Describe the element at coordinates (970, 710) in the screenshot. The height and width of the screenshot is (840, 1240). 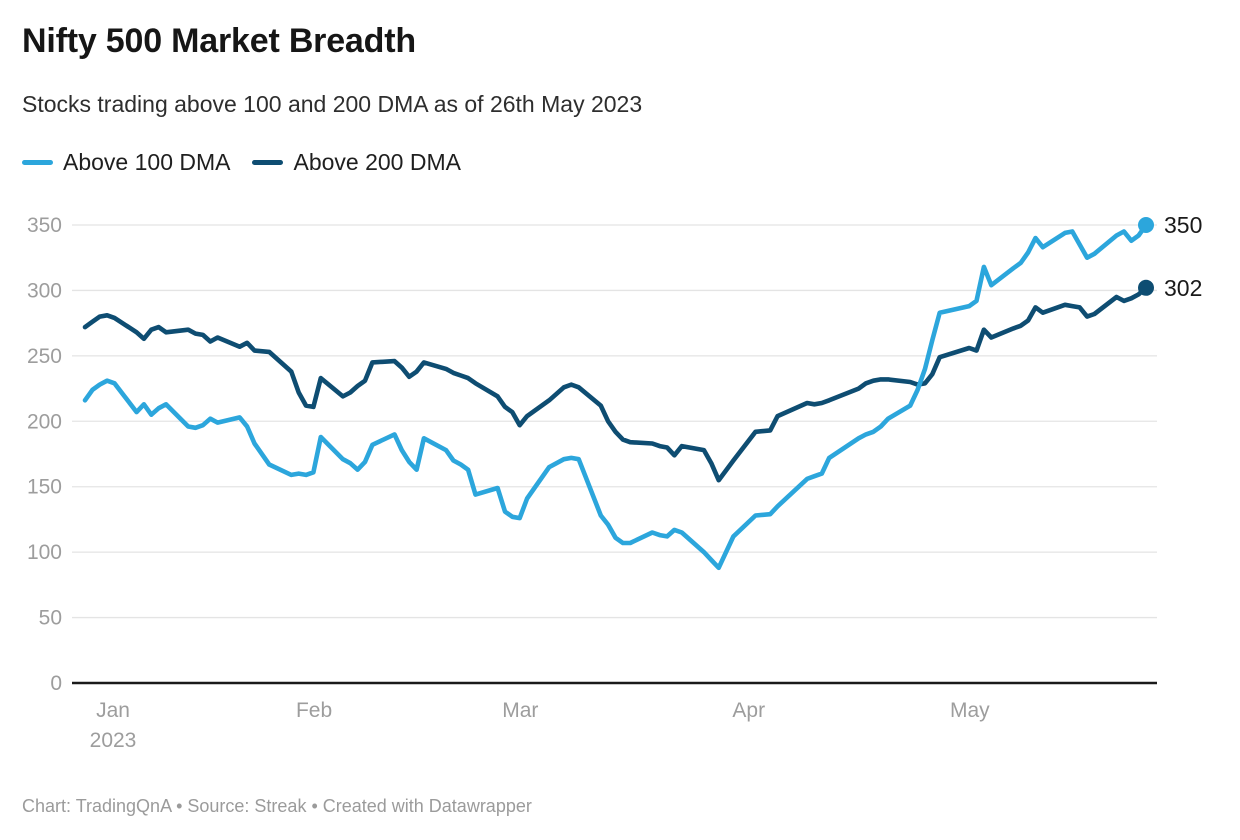
I see `x-axis-tick-label: May` at that location.